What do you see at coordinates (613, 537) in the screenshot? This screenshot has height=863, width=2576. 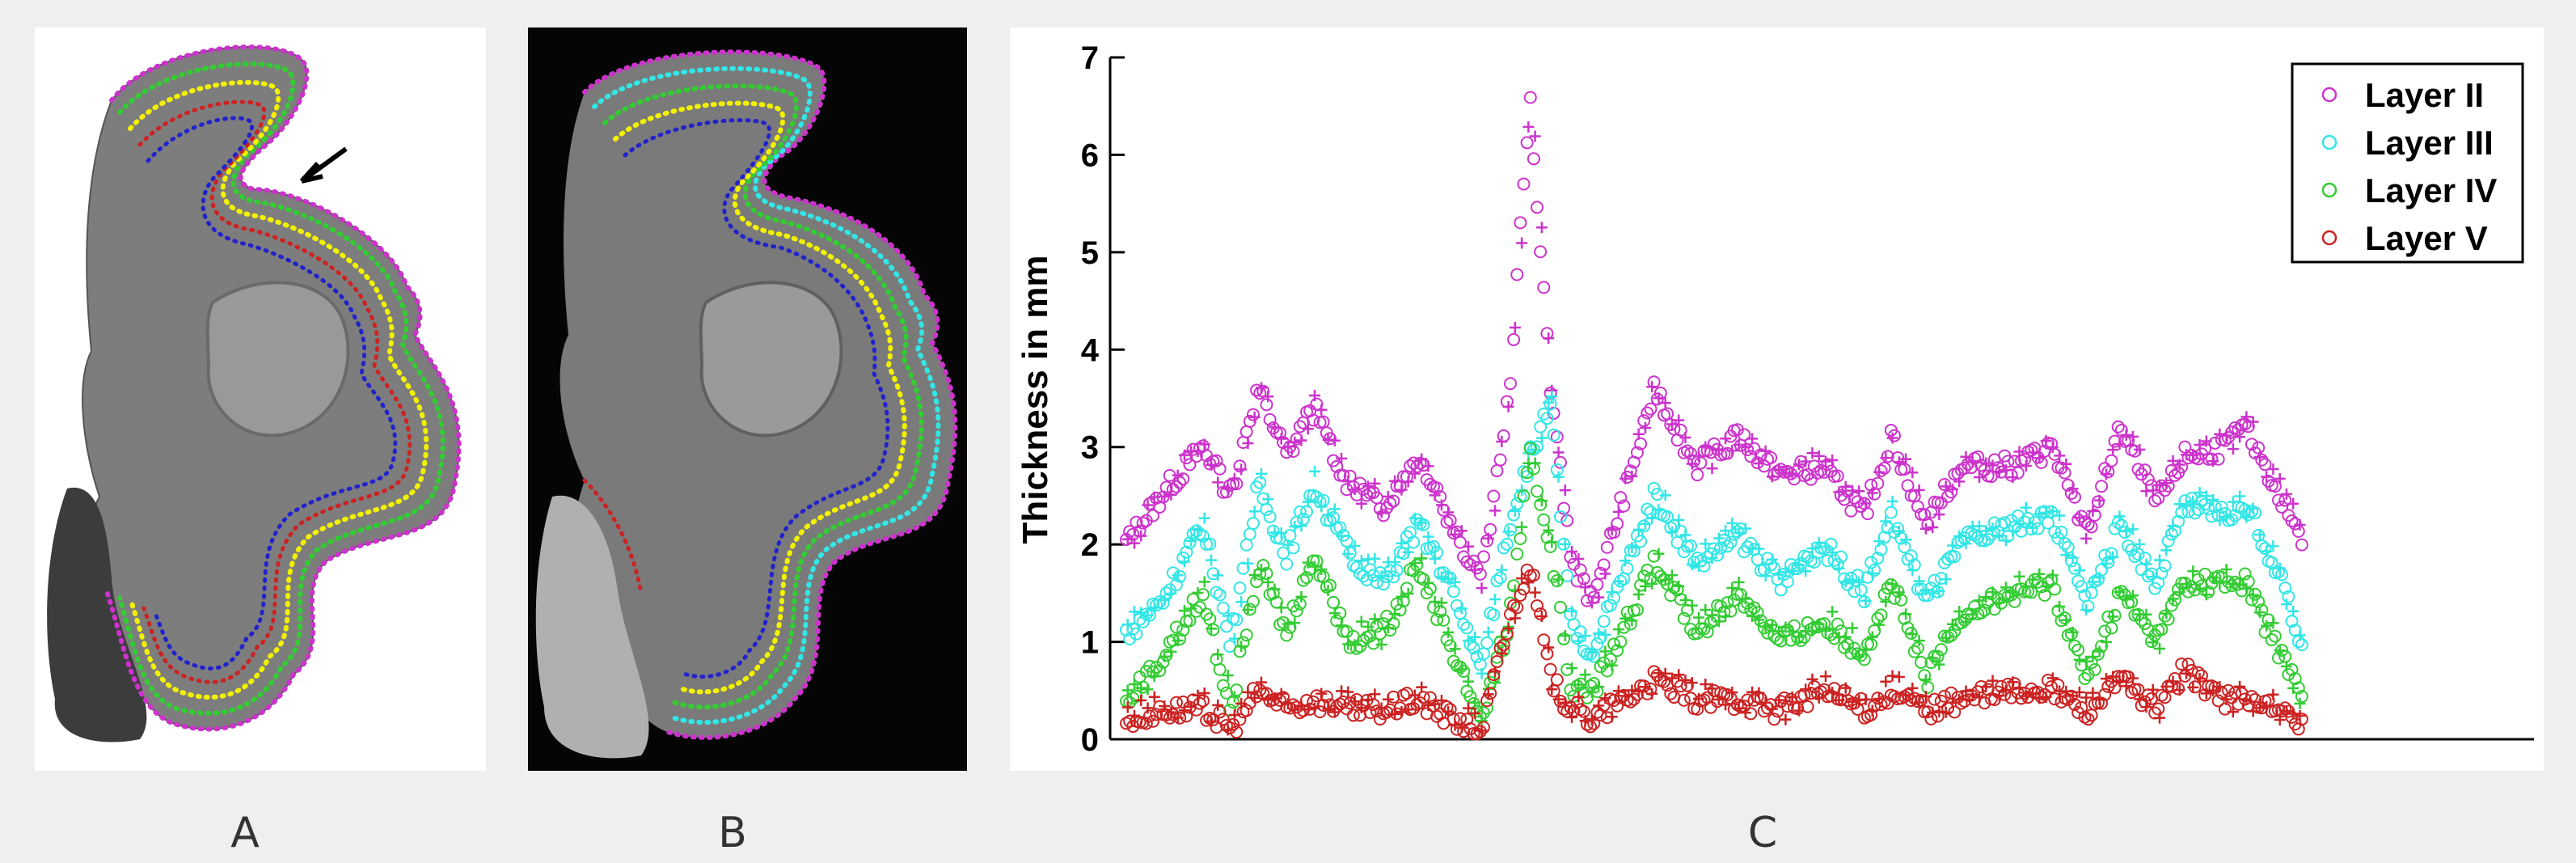 I see `panel-b-contour-red` at bounding box center [613, 537].